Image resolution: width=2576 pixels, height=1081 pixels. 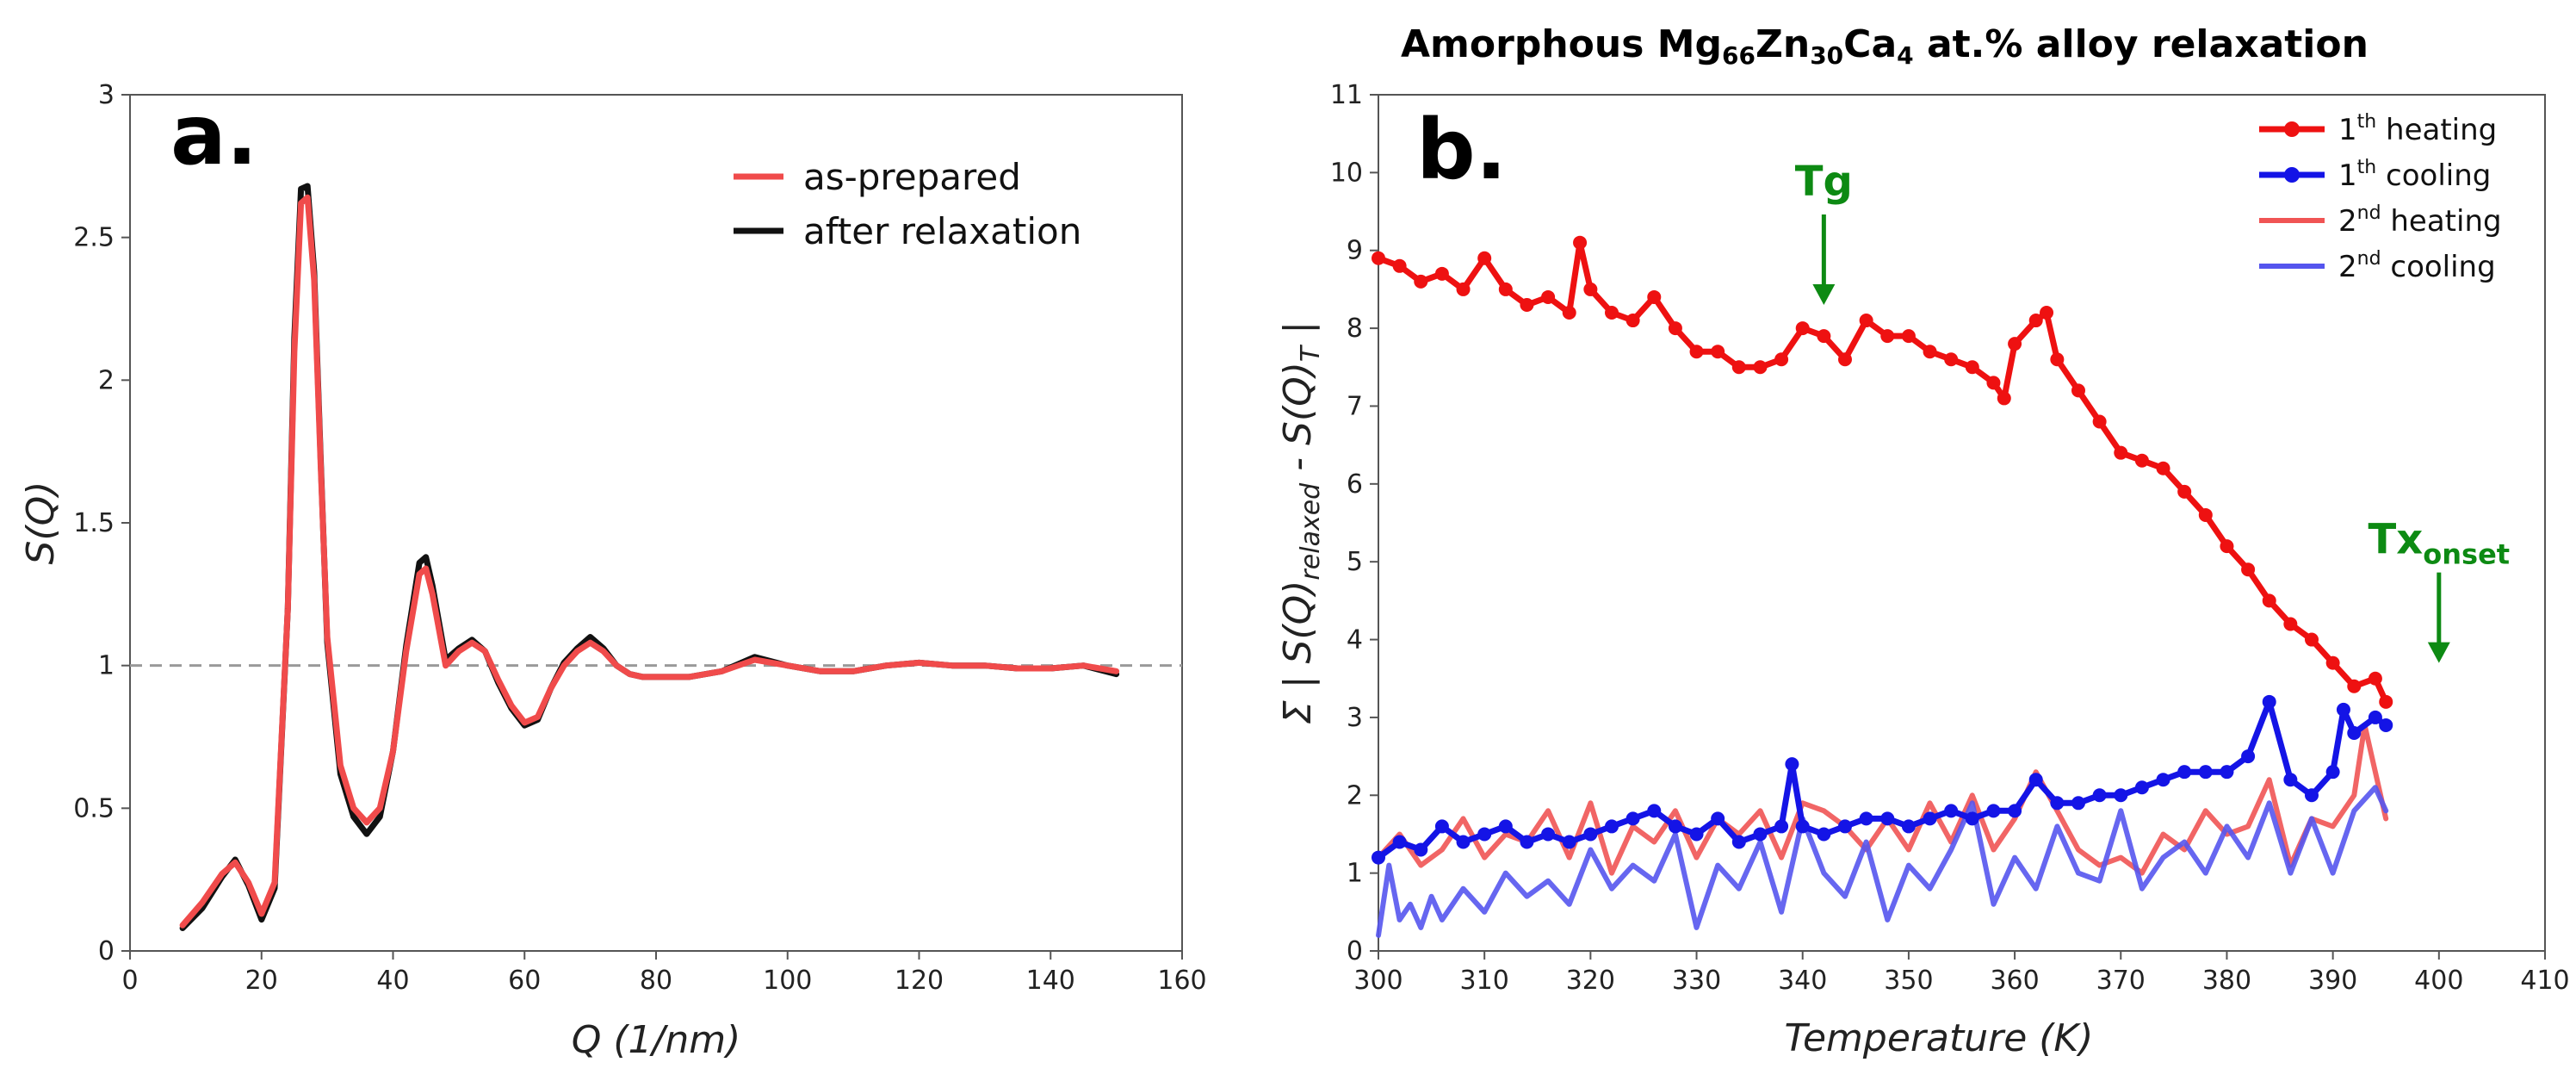 I want to click on panel-a-x-tick-label: 40, so click(x=392, y=981).